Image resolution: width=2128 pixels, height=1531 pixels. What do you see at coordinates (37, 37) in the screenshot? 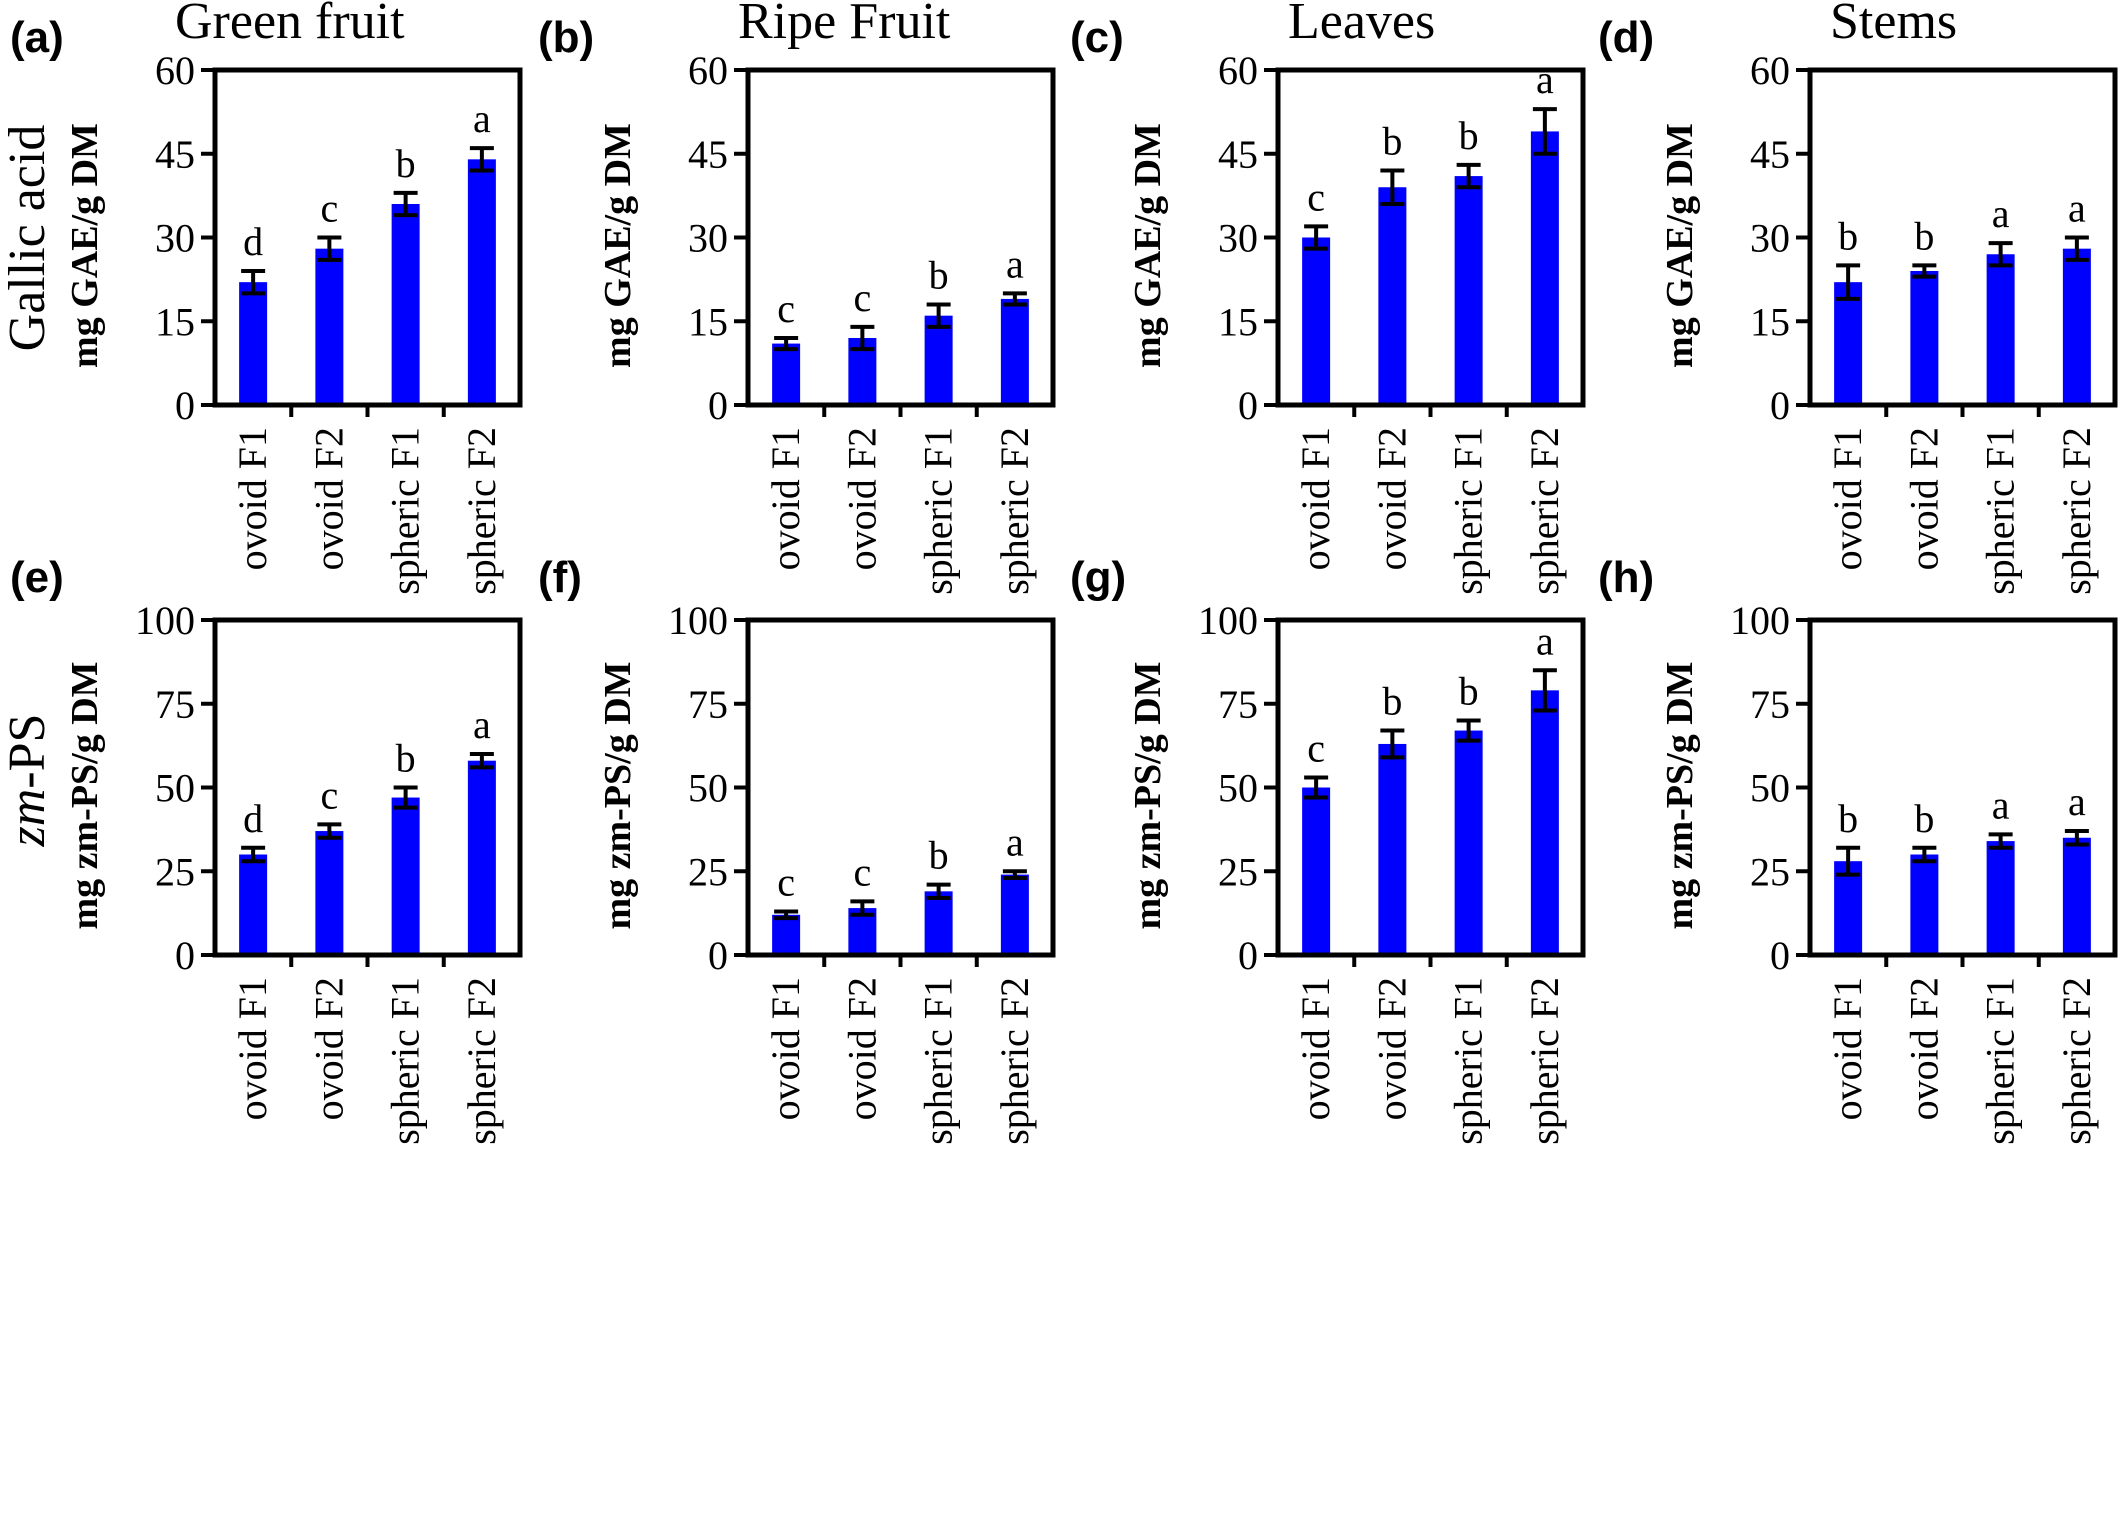
I see `panel-label: (a)` at bounding box center [37, 37].